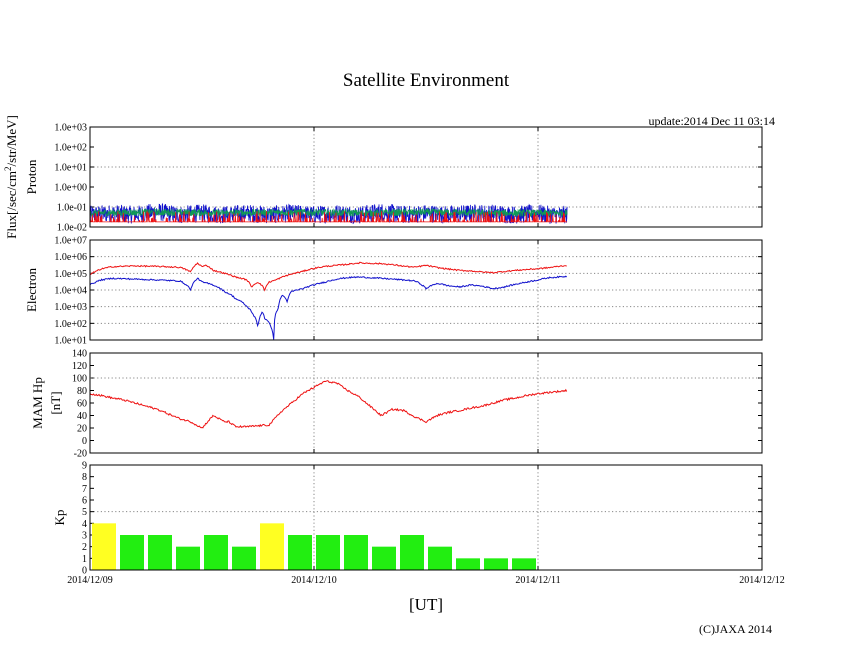 The height and width of the screenshot is (655, 846). Describe the element at coordinates (762, 580) in the screenshot. I see `x-tick-label: 2014/12/12` at that location.